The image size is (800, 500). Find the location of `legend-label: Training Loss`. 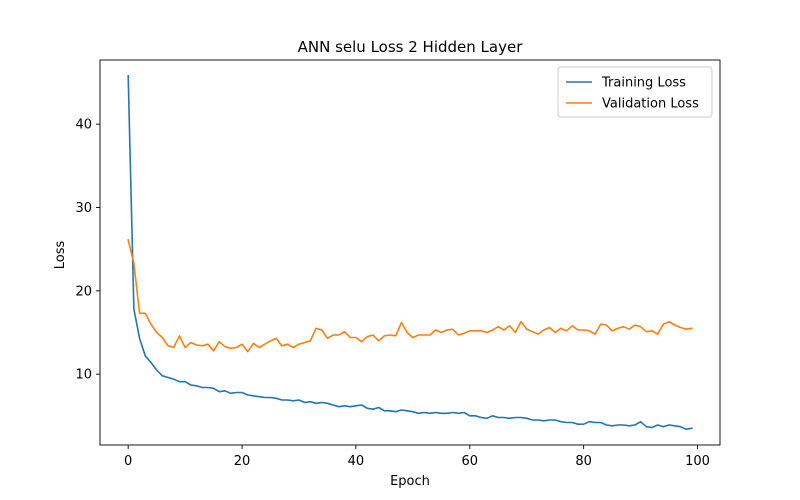

legend-label: Training Loss is located at coordinates (643, 83).